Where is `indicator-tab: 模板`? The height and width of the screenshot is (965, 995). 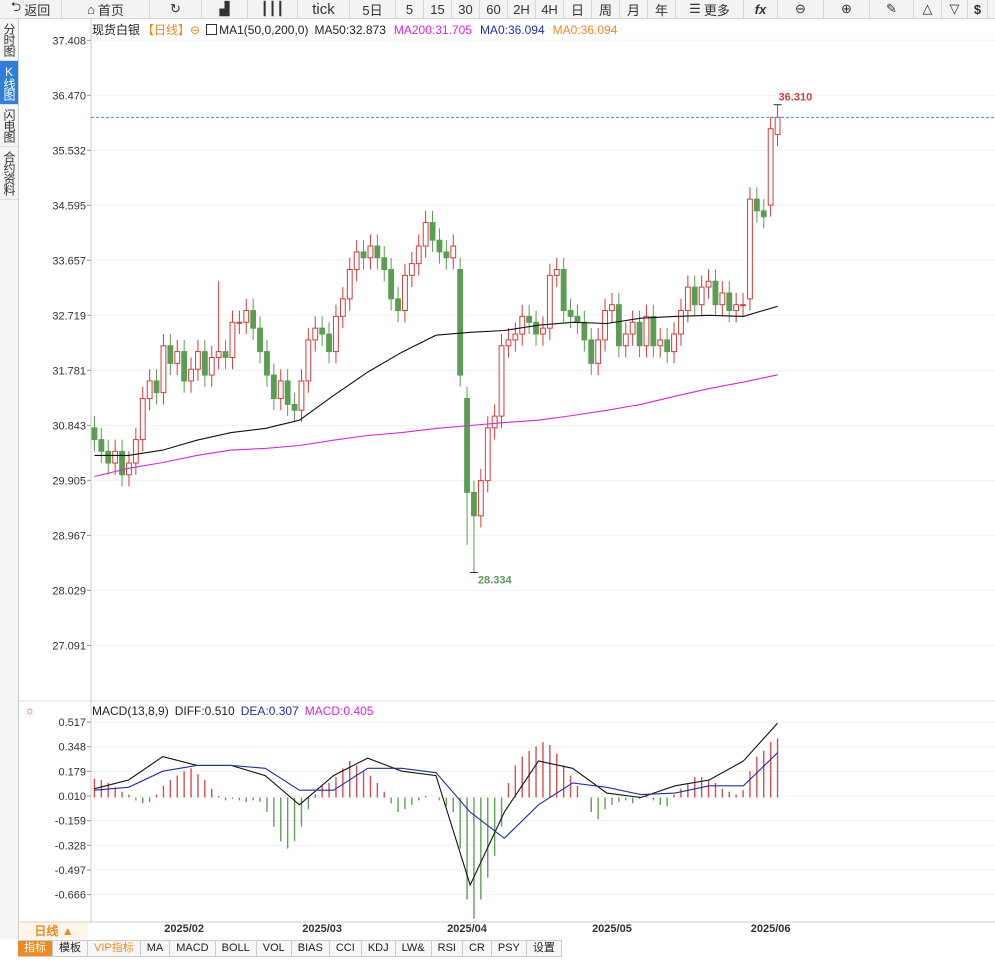
indicator-tab: 模板 is located at coordinates (70, 948).